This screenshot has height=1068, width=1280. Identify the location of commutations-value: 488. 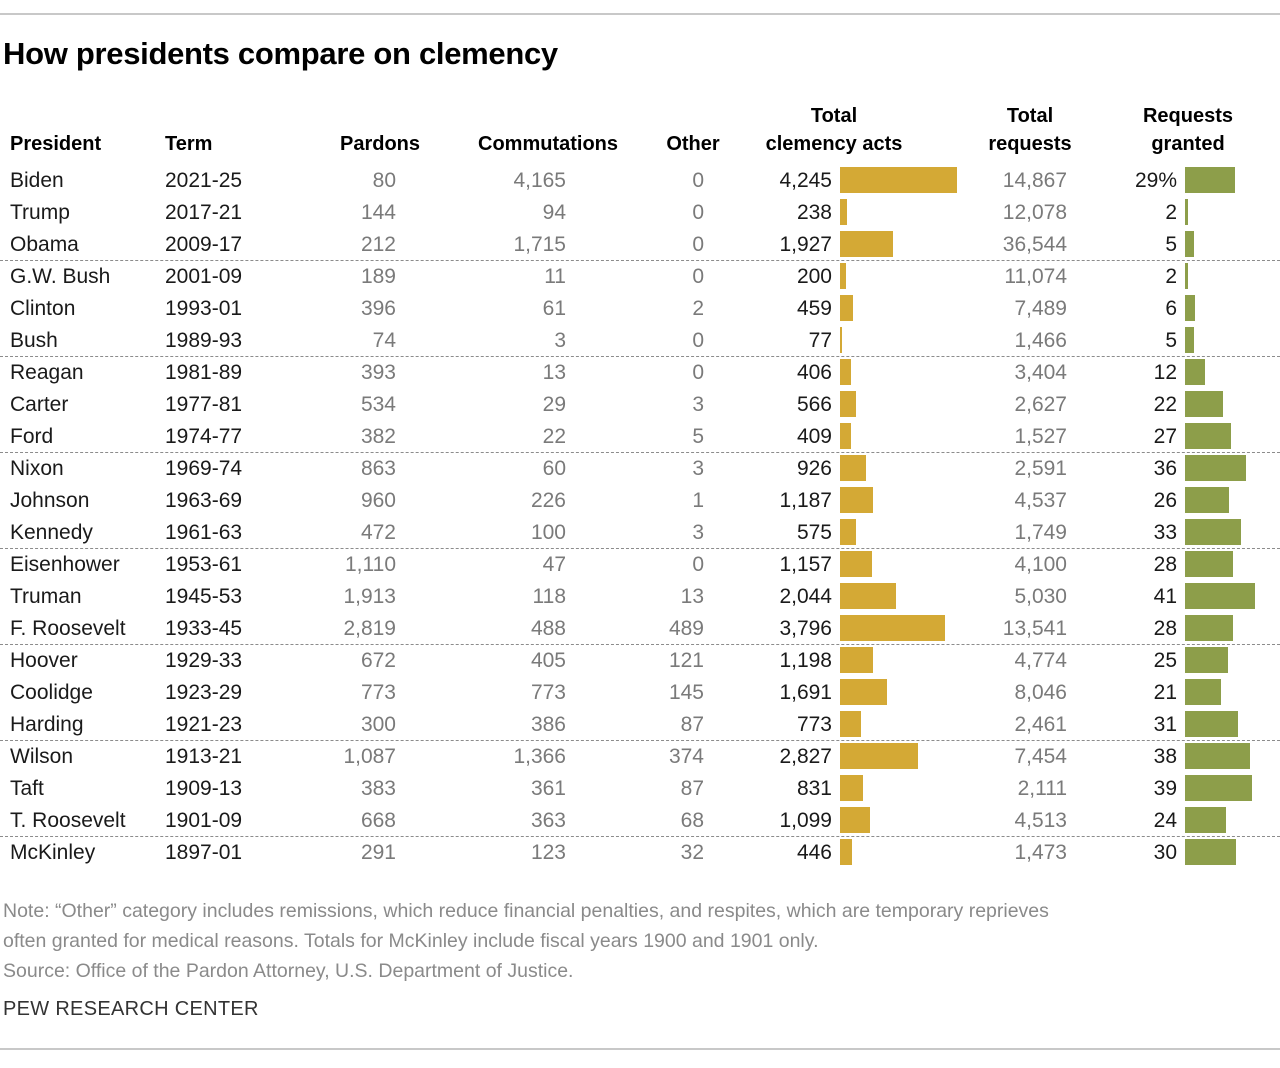
(548, 628).